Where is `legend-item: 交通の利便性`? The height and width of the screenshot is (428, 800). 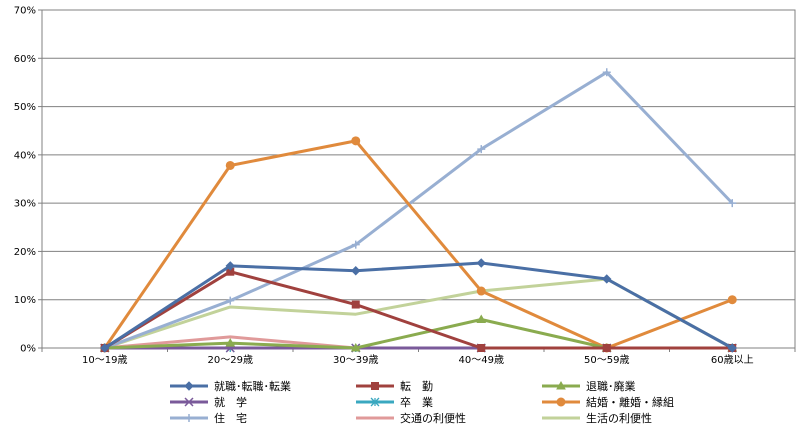
legend-item: 交通の利便性 is located at coordinates (410, 418).